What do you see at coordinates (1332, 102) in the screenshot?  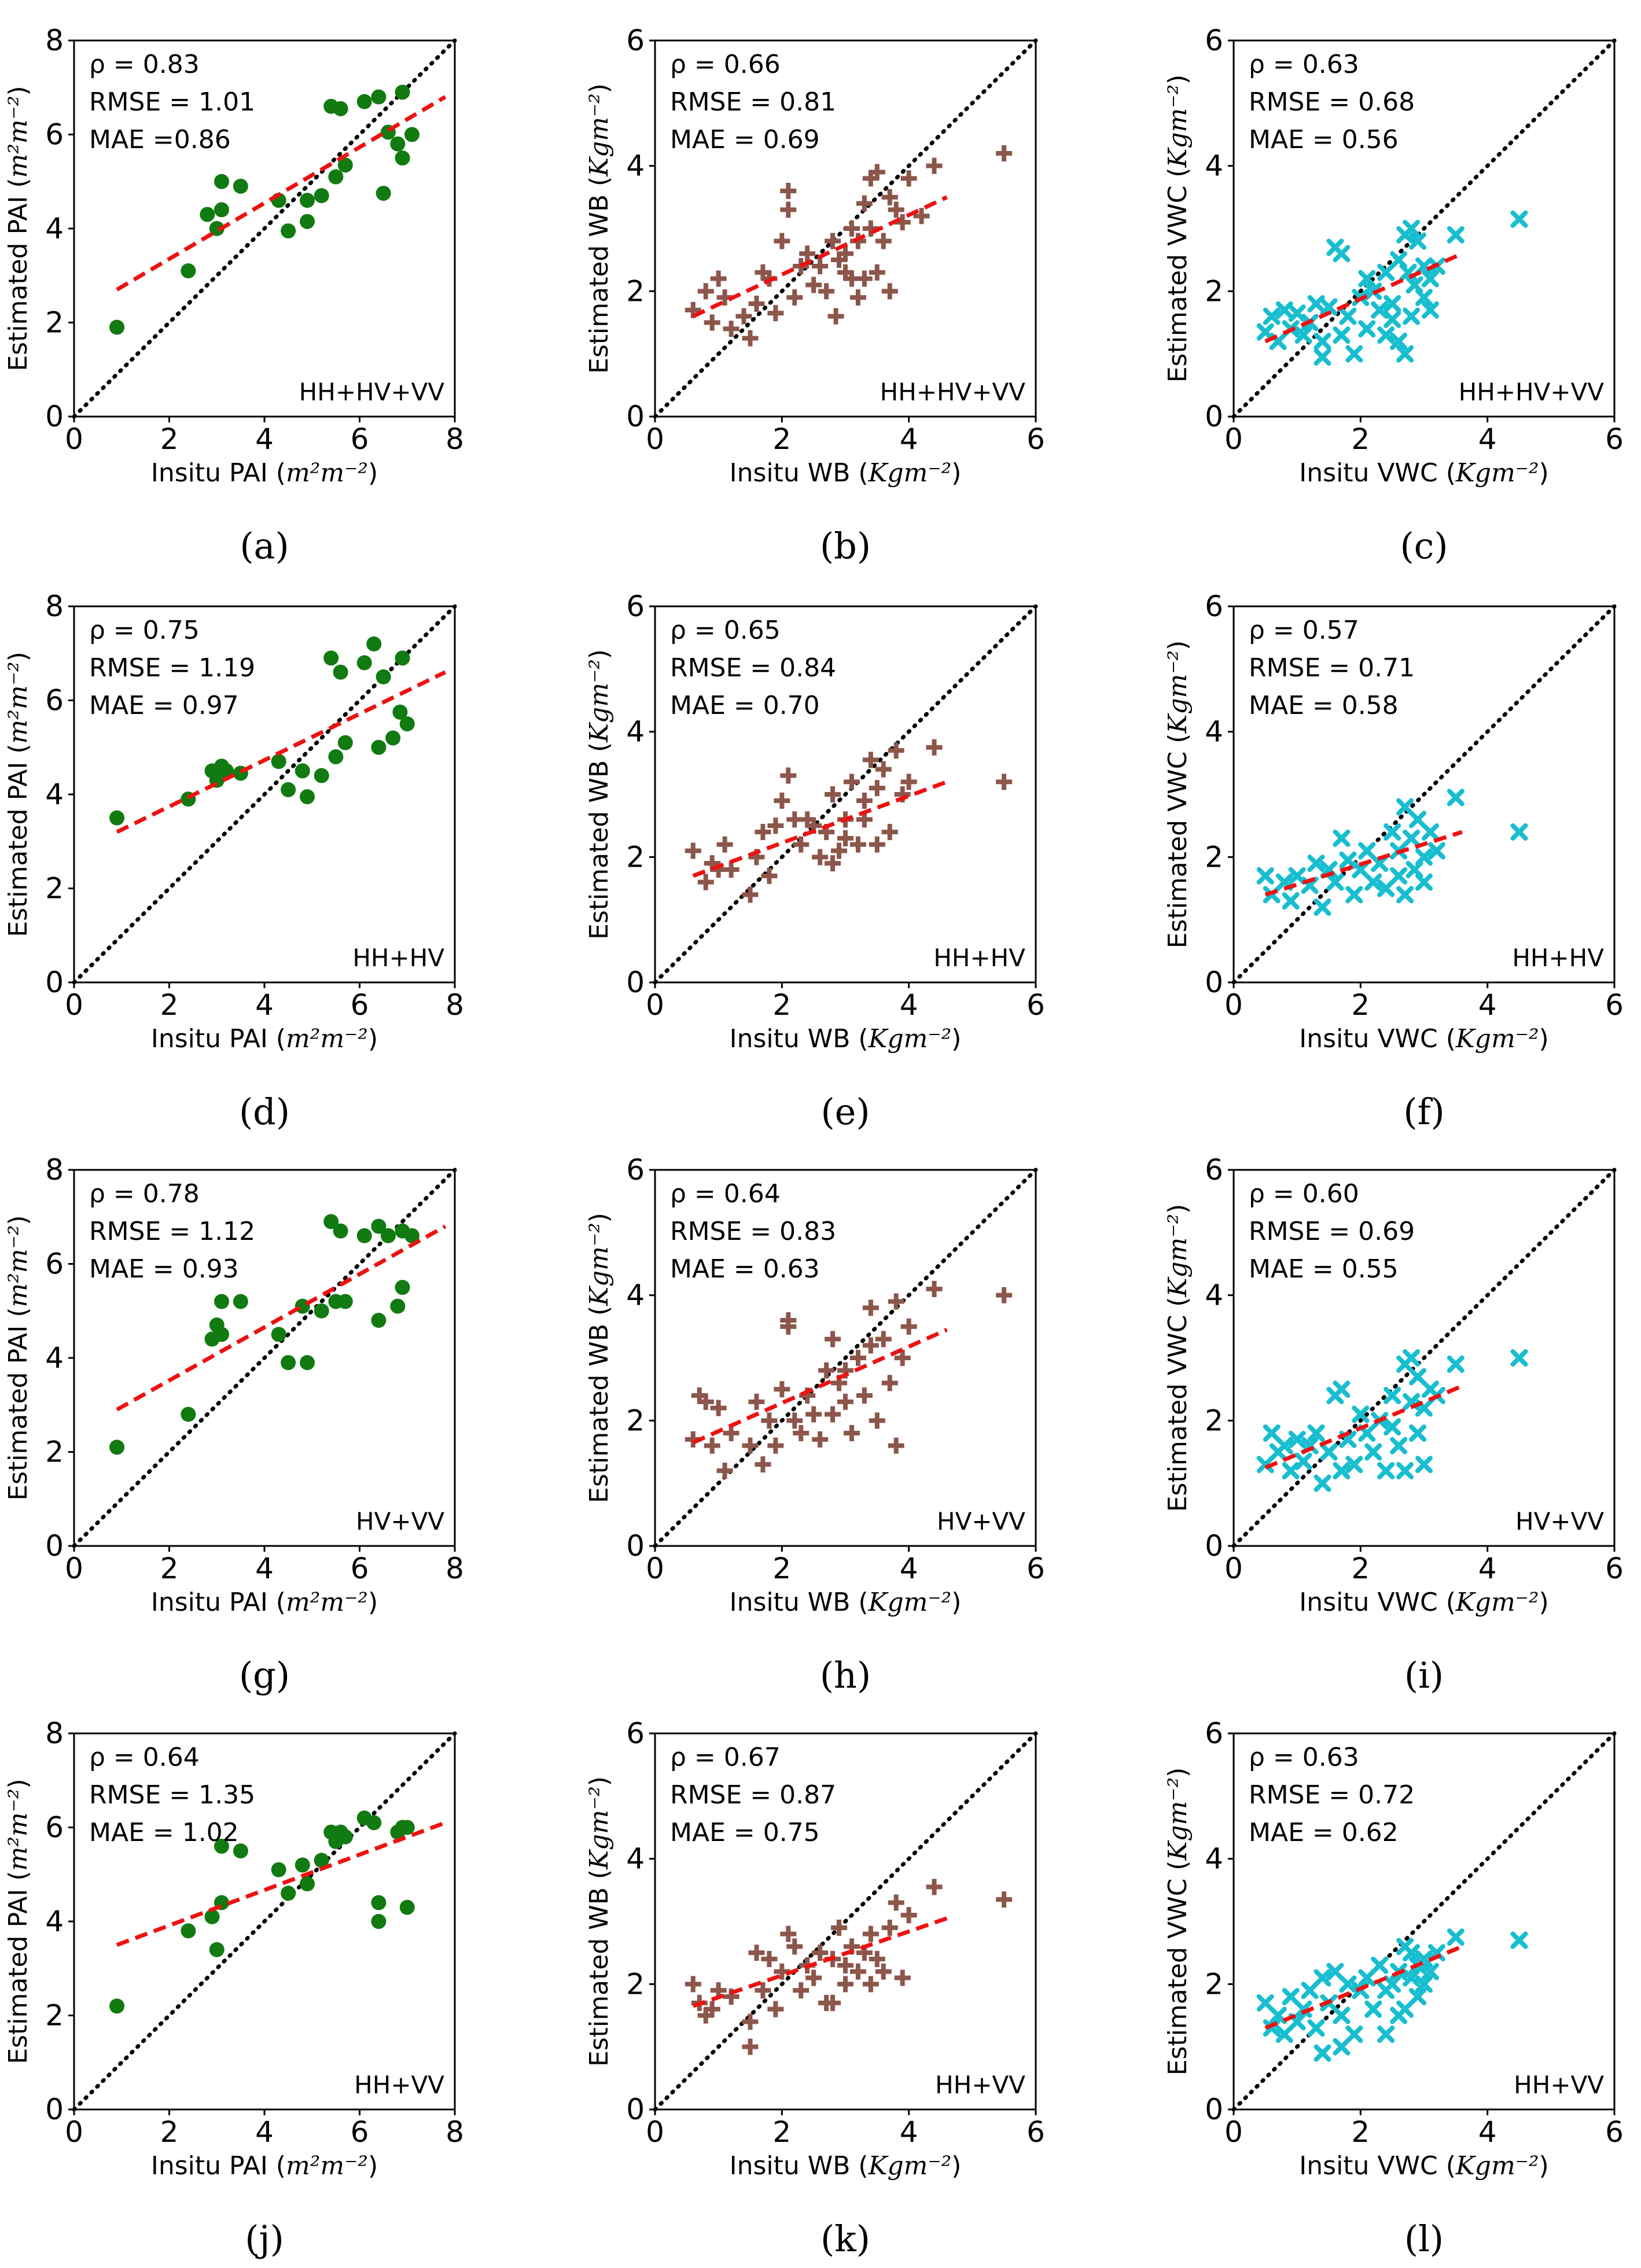 I see `stat-label: RMSE = 0.68` at bounding box center [1332, 102].